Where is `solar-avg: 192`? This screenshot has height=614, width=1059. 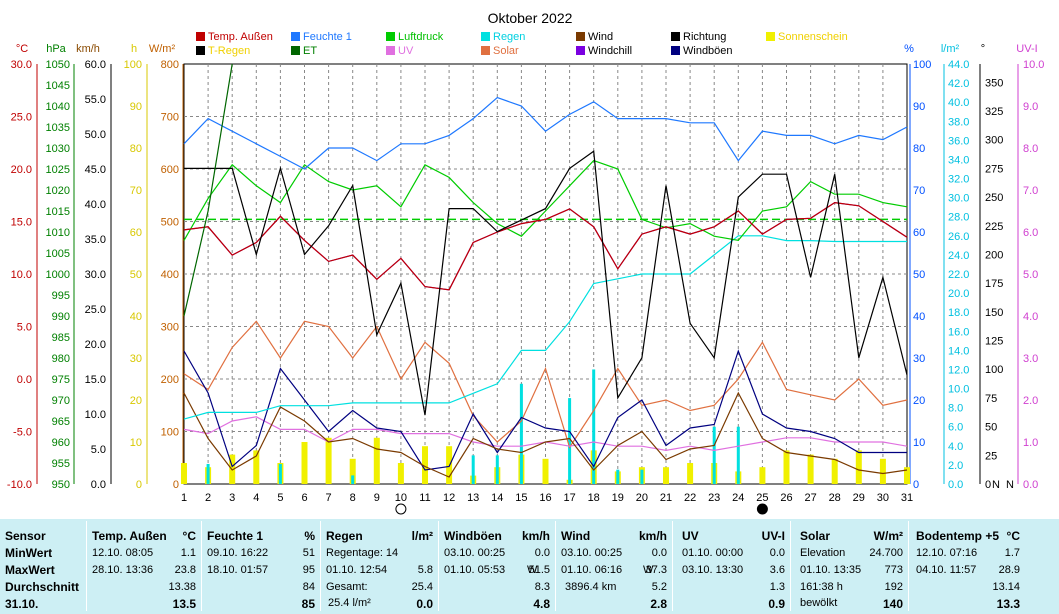 solar-avg: 192 is located at coordinates (893, 587).